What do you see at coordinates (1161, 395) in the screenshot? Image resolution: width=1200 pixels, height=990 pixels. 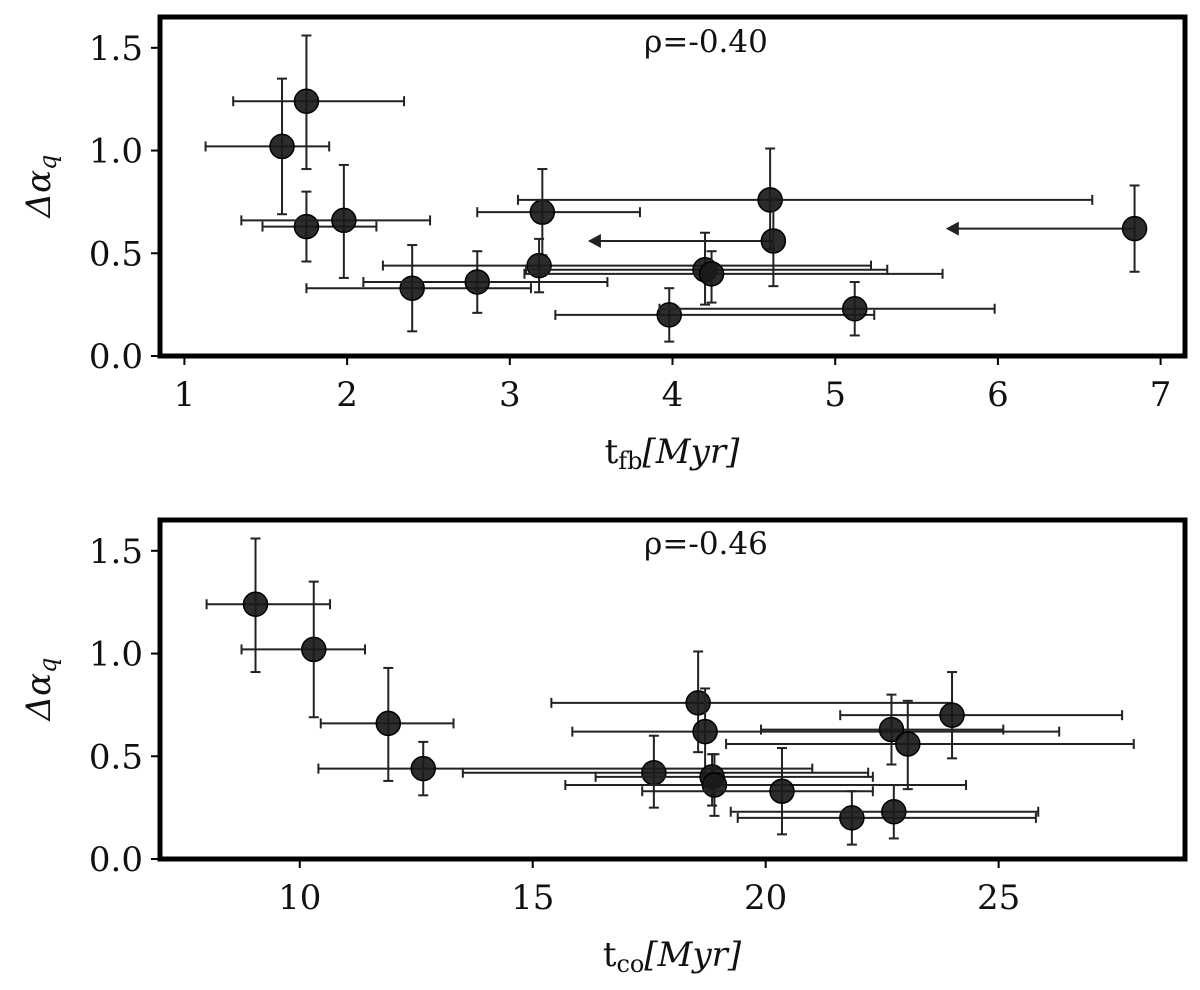 I see `x-tick-label: 7` at bounding box center [1161, 395].